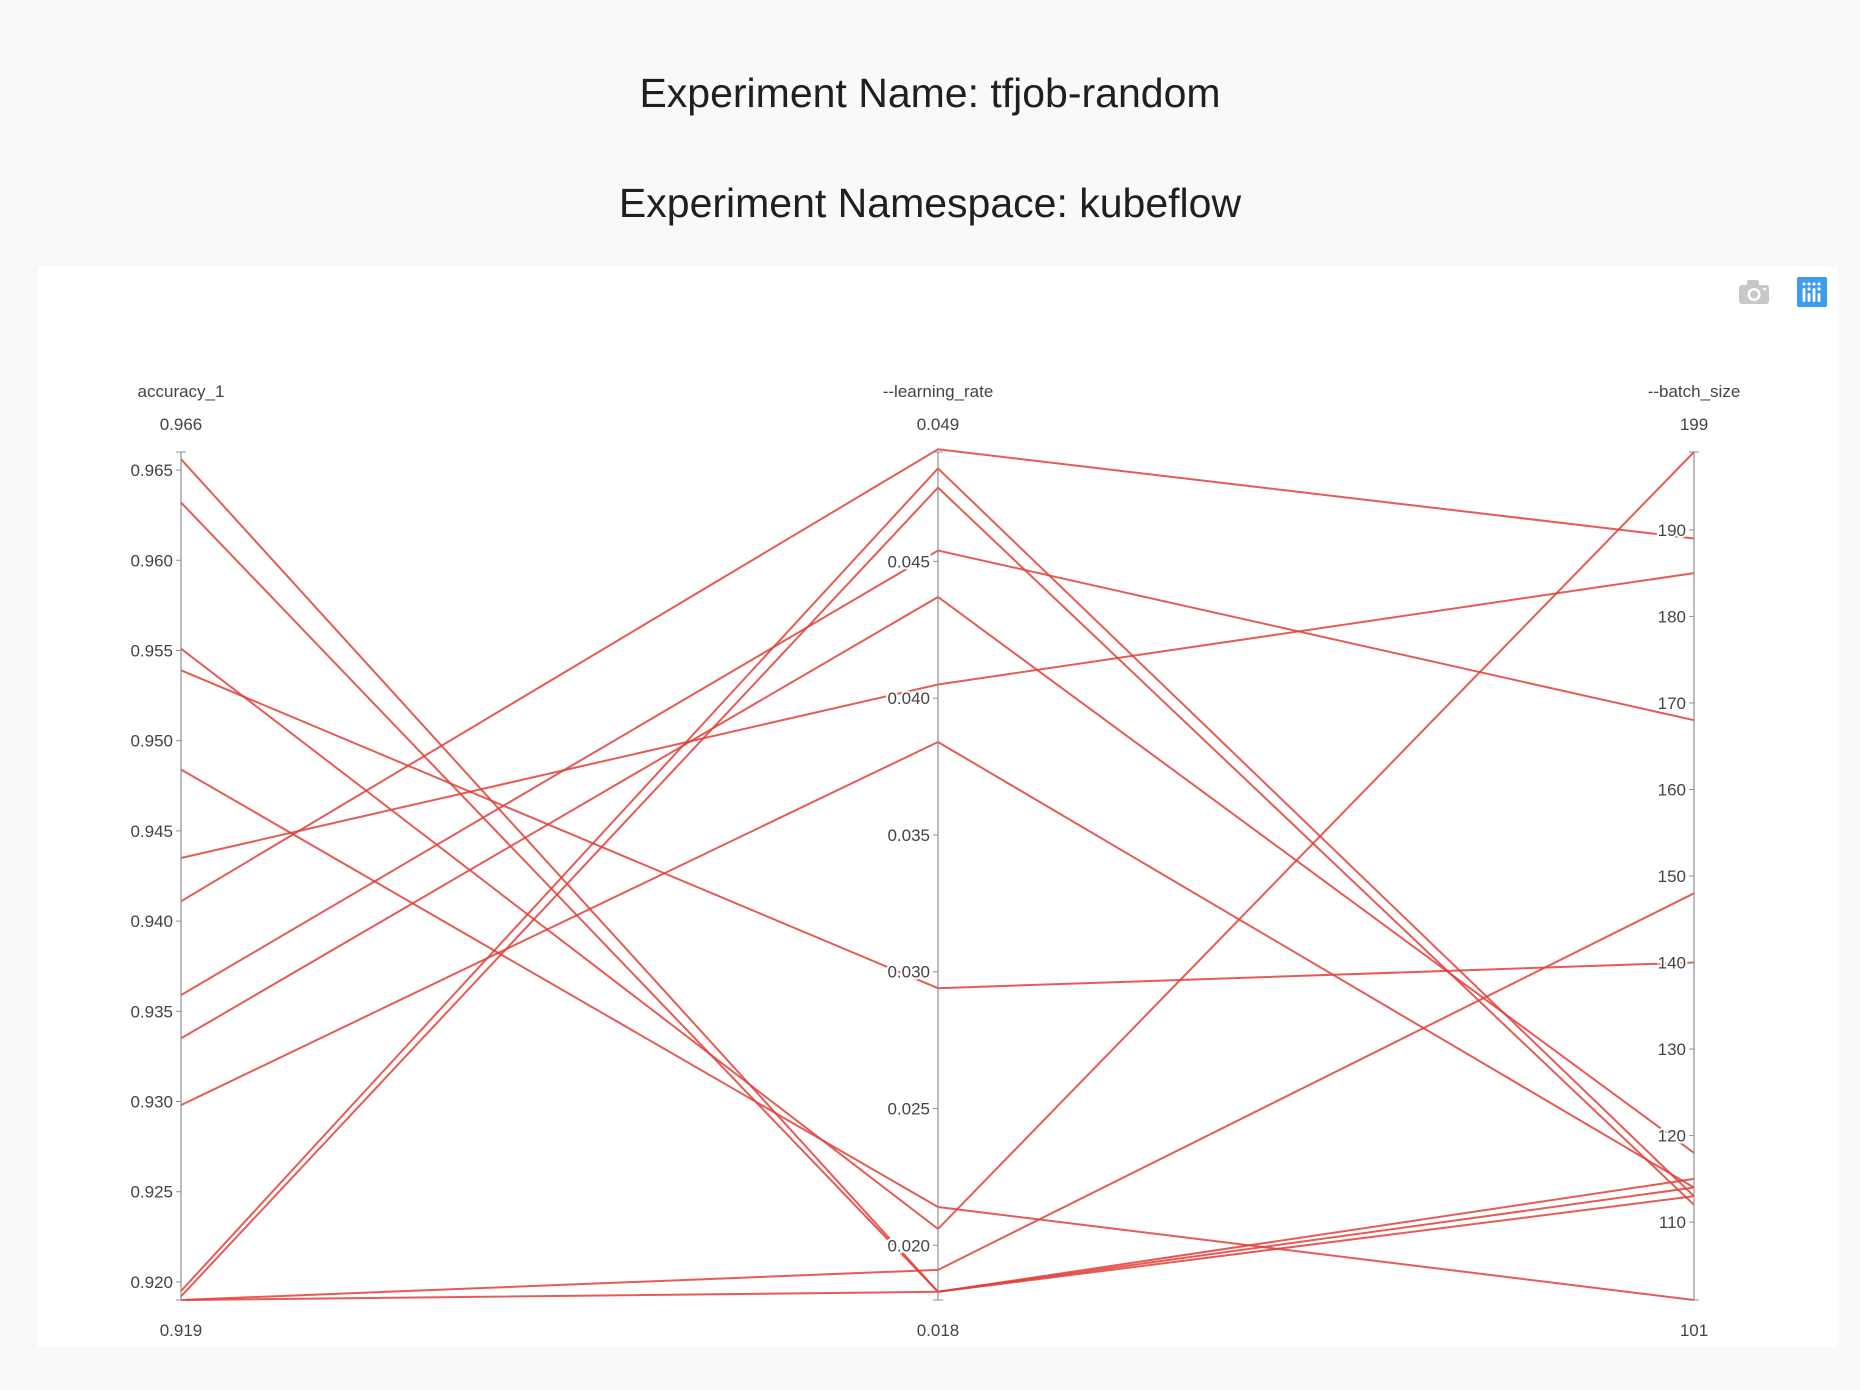 Image resolution: width=1860 pixels, height=1390 pixels. What do you see at coordinates (151, 1192) in the screenshot?
I see `axis-tick-label: 0.925` at bounding box center [151, 1192].